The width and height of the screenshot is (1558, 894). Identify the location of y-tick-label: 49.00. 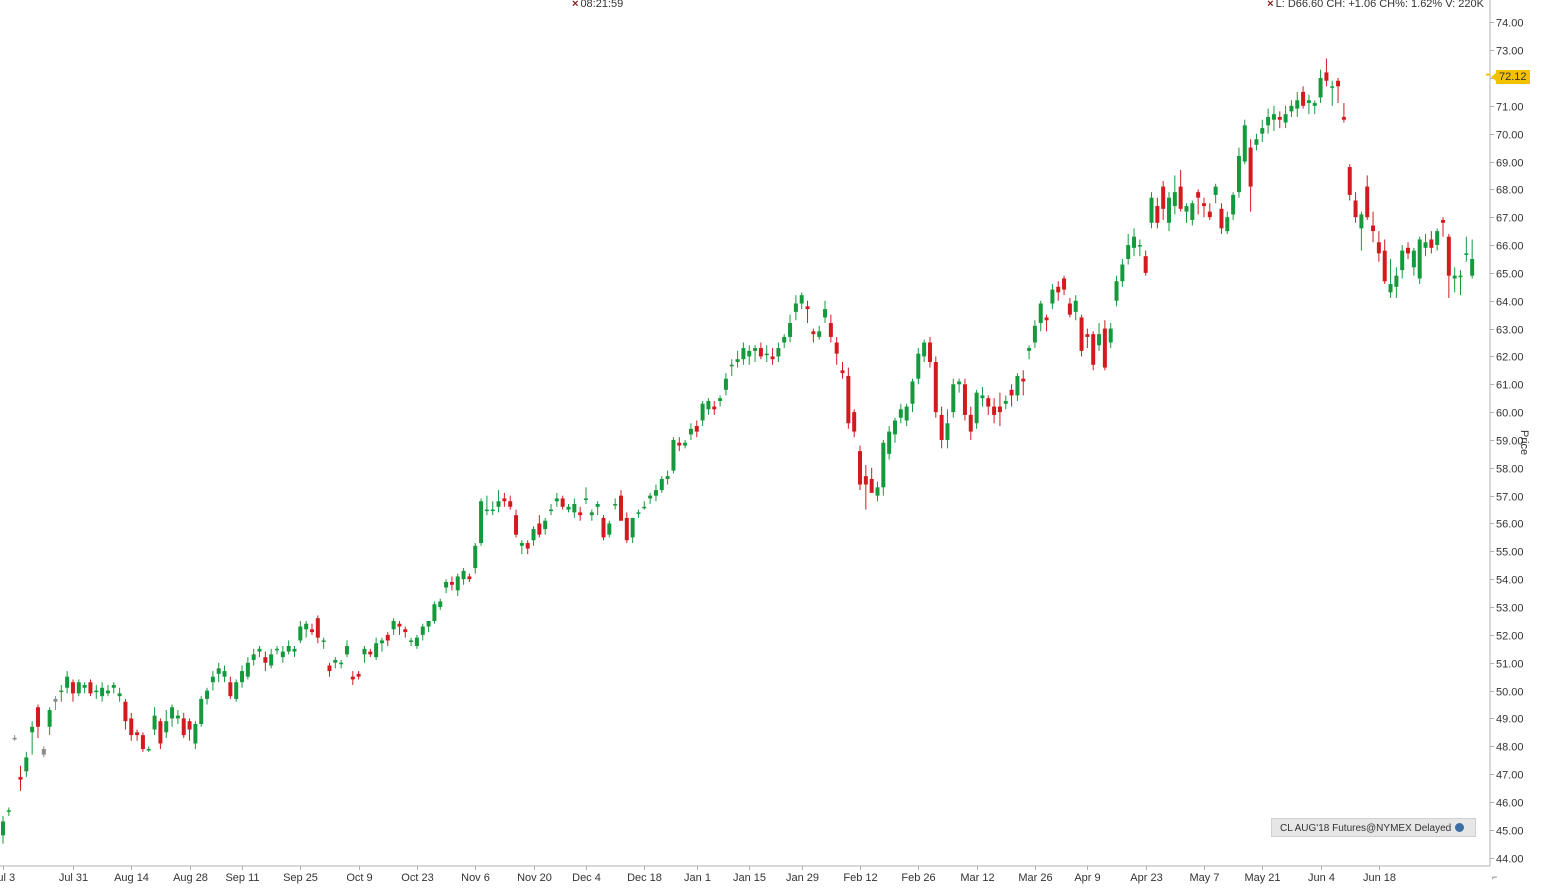
(1510, 720).